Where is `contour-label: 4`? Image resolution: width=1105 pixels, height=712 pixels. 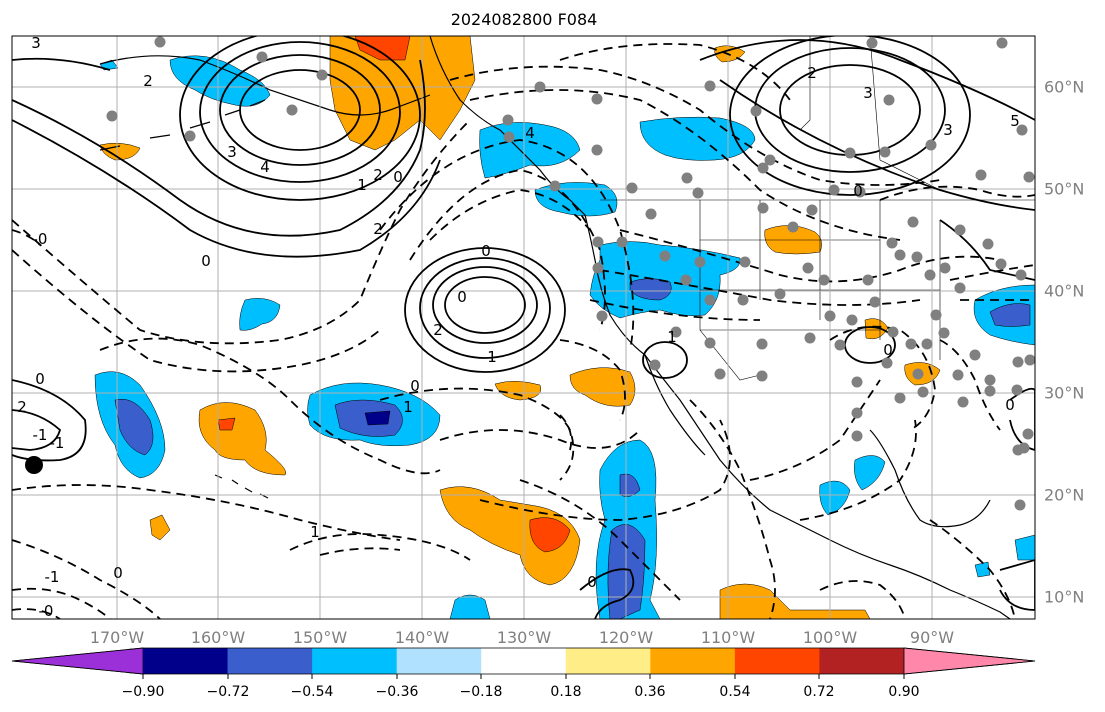
contour-label: 4 is located at coordinates (265, 167).